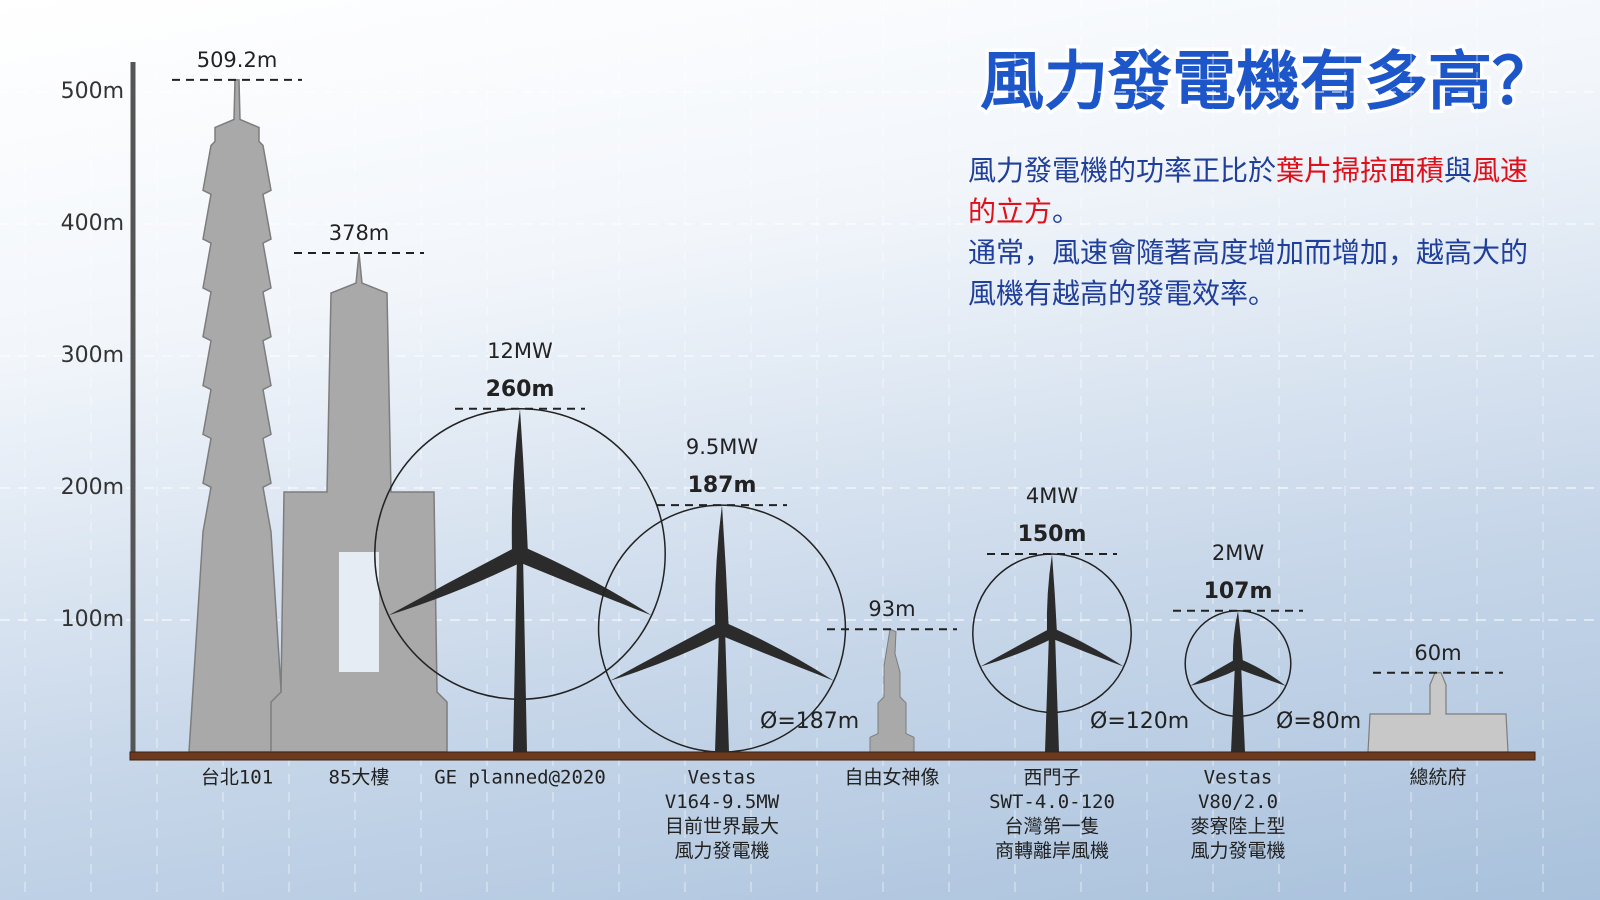  I want to click on y-tick-label: 200m, so click(92, 487).